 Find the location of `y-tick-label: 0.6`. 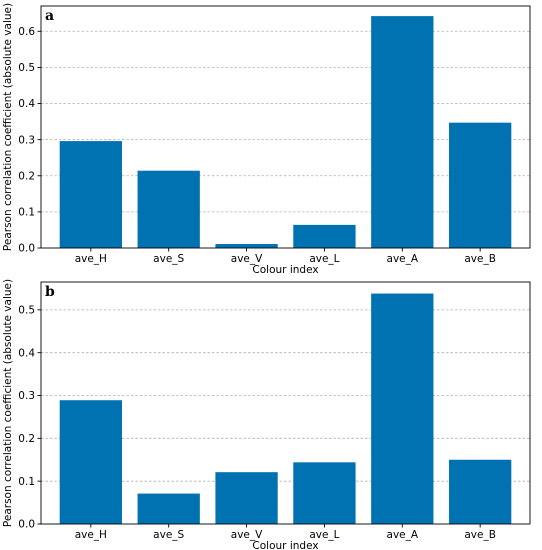

y-tick-label: 0.6 is located at coordinates (26, 32).